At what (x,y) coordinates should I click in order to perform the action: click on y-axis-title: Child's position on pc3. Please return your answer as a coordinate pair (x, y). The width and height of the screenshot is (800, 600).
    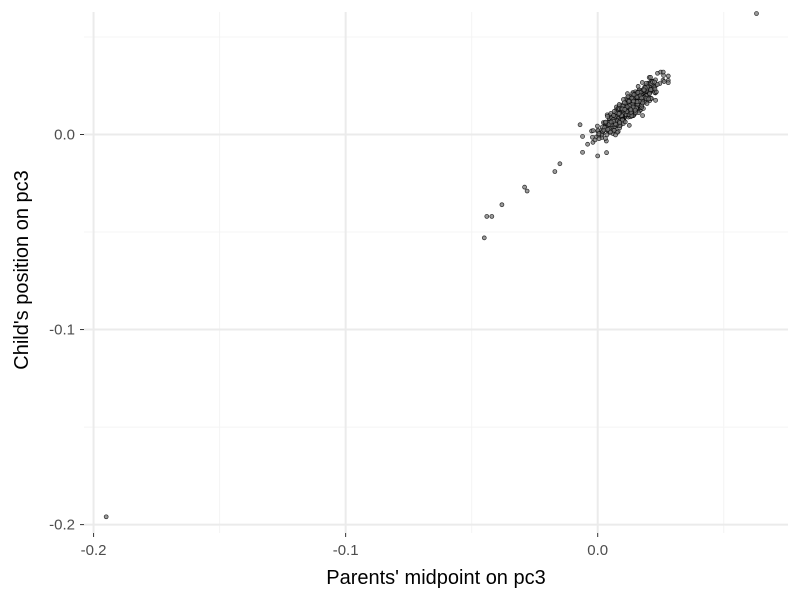
    Looking at the image, I should click on (22, 270).